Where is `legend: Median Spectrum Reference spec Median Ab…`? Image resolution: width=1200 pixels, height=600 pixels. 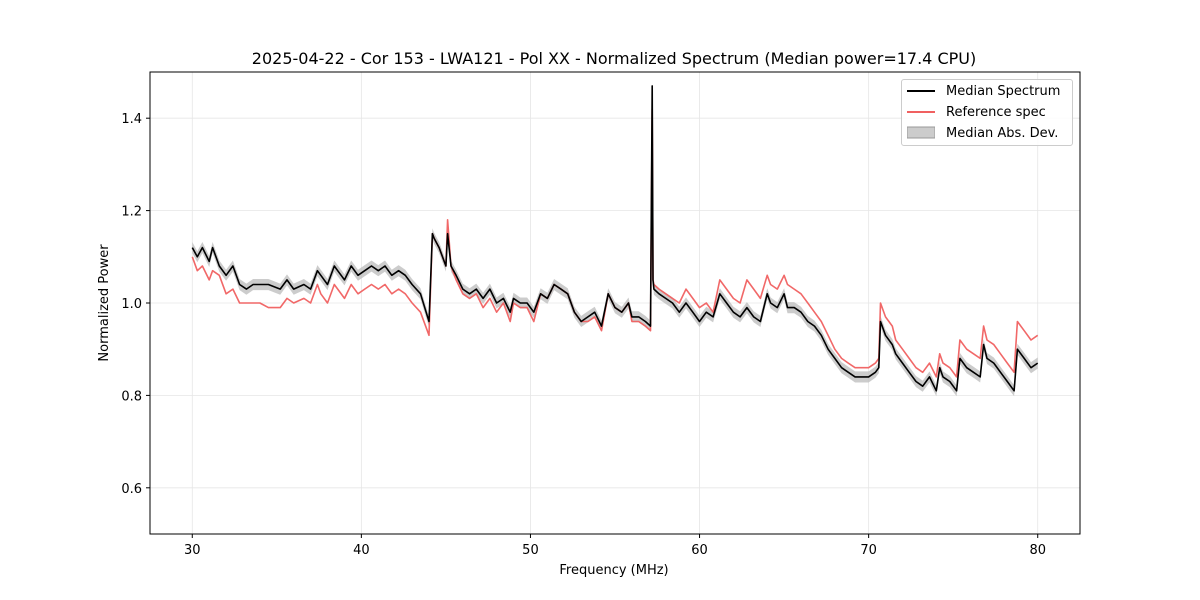 legend: Median Spectrum Reference spec Median Ab… is located at coordinates (987, 112).